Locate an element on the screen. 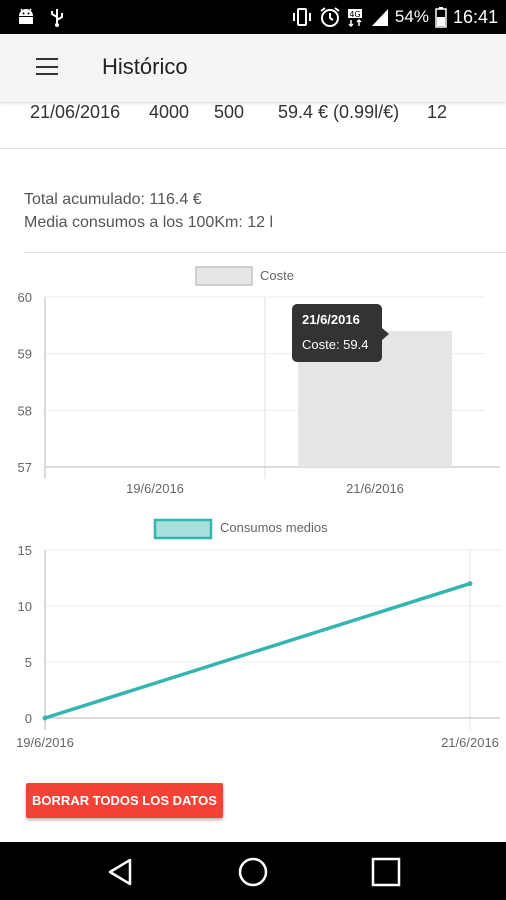 The image size is (506, 900). y-tick-label: 0 is located at coordinates (28, 718).